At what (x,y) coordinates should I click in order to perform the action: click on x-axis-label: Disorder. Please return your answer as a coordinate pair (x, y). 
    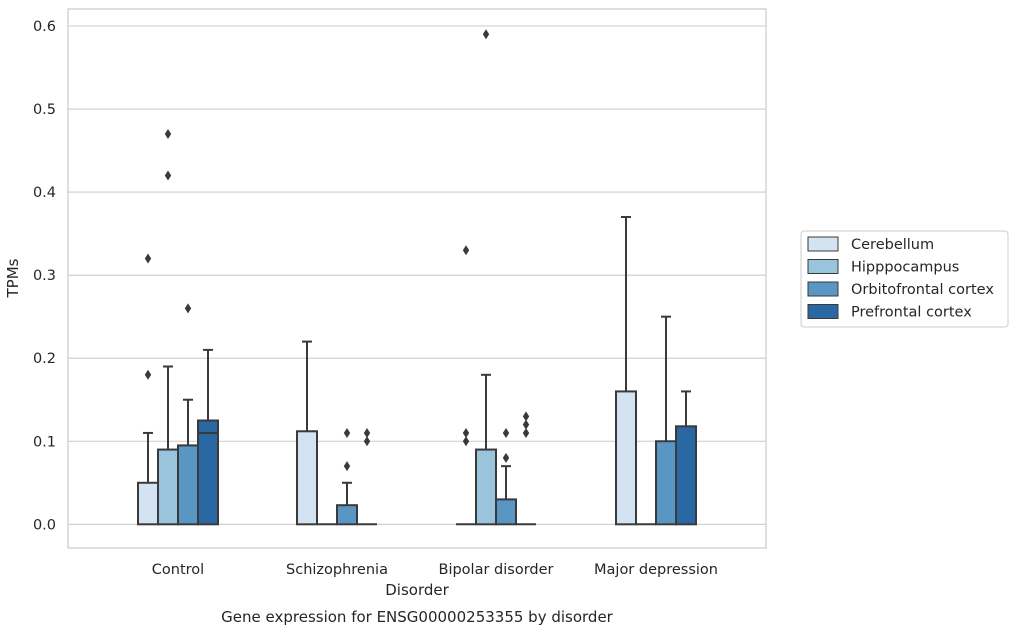
    Looking at the image, I should click on (417, 590).